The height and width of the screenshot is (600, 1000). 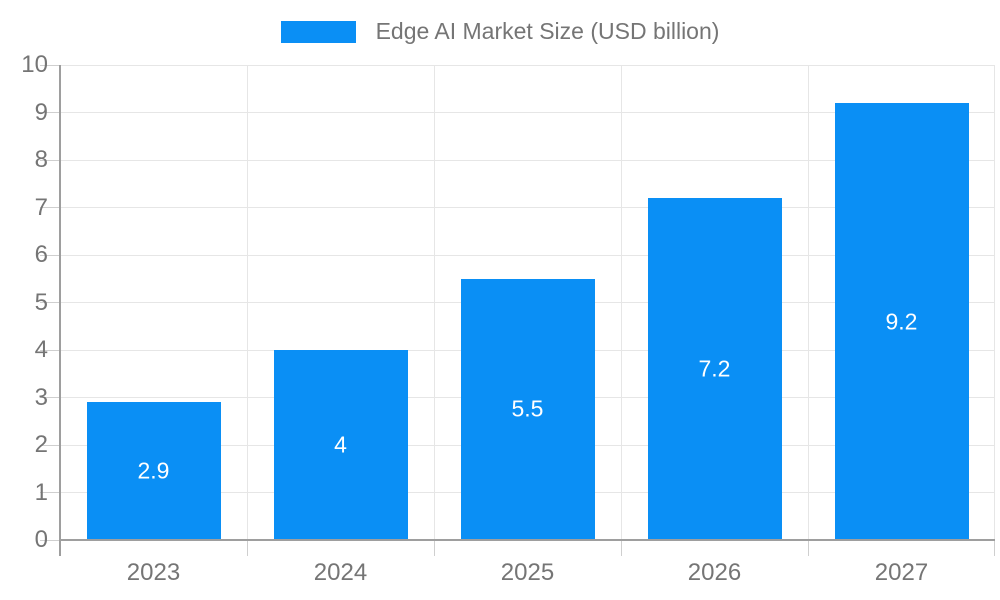 I want to click on bar-value-label: 7.2, so click(x=714, y=368).